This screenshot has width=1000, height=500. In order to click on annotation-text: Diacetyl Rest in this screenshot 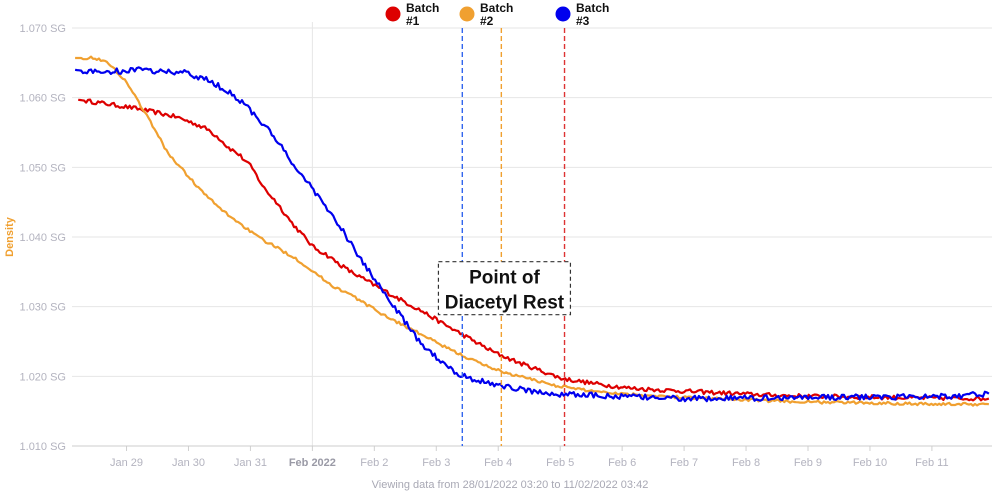, I will do `click(505, 303)`.